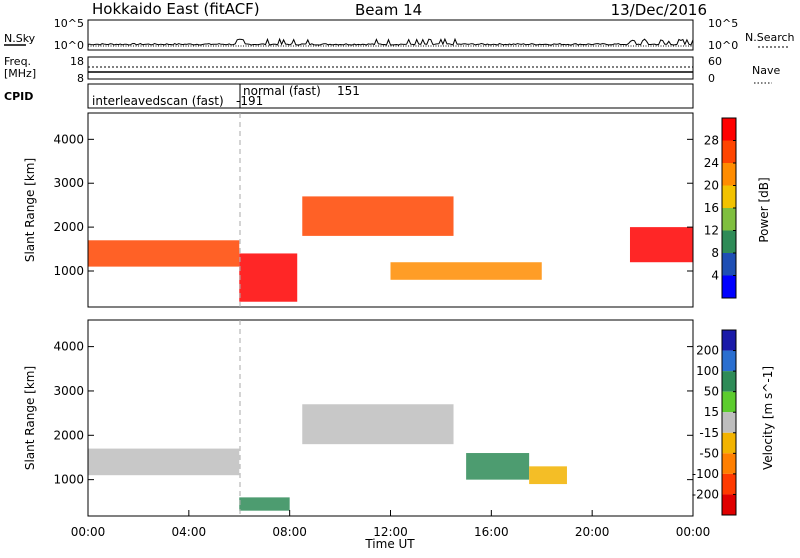 Image resolution: width=800 pixels, height=558 pixels. I want to click on nsearch-tick-top: 10^5, so click(723, 23).